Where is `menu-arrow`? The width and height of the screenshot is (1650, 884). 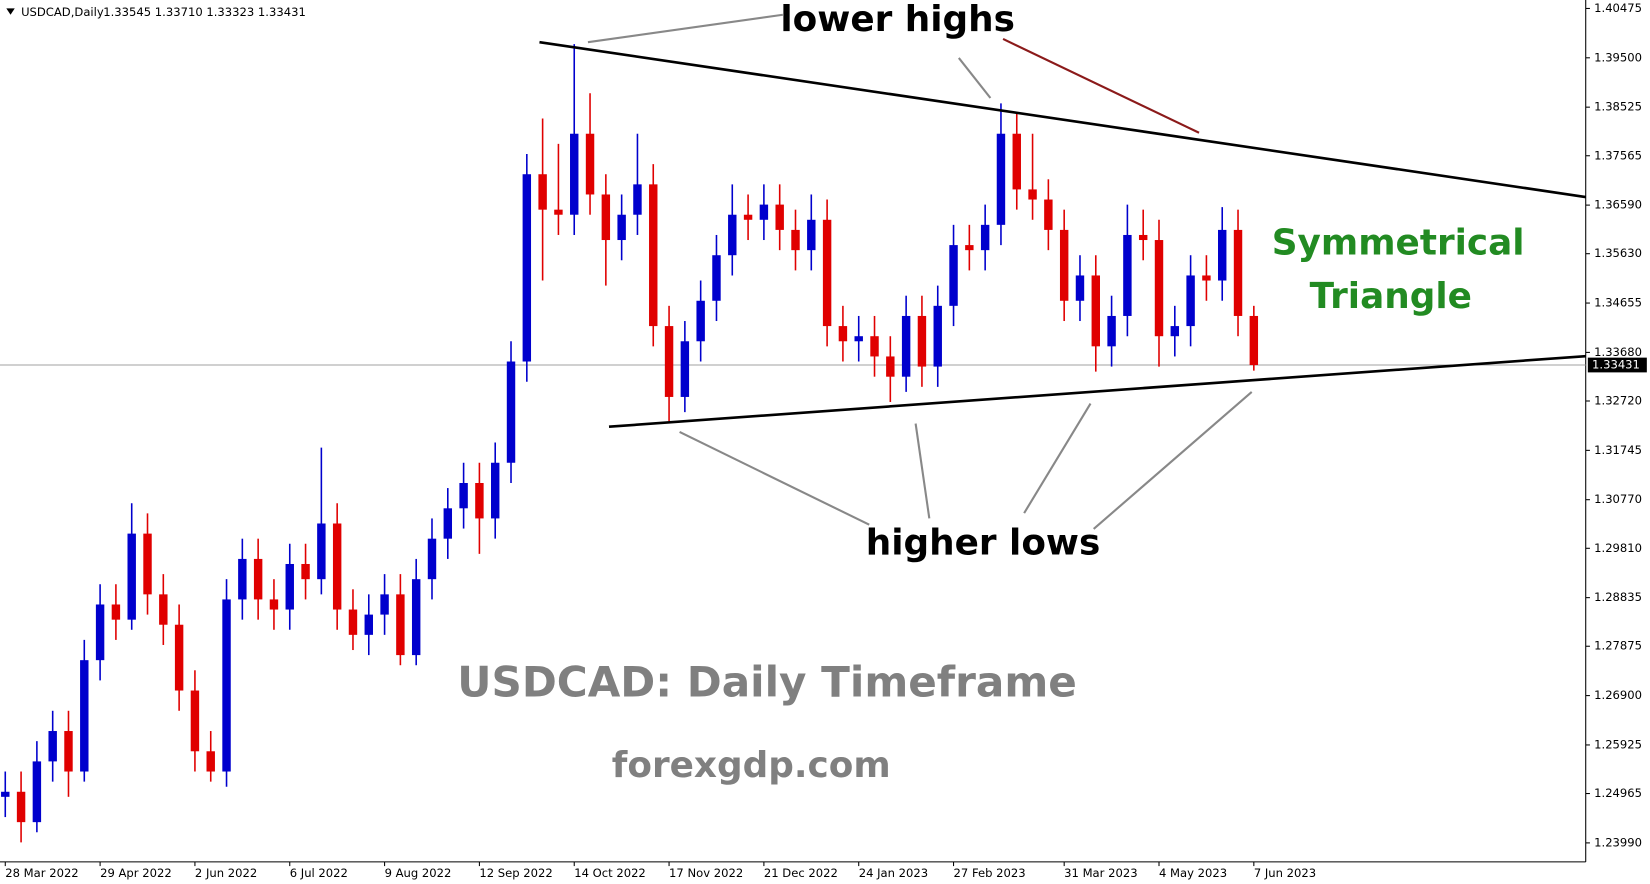
menu-arrow is located at coordinates (10, 11).